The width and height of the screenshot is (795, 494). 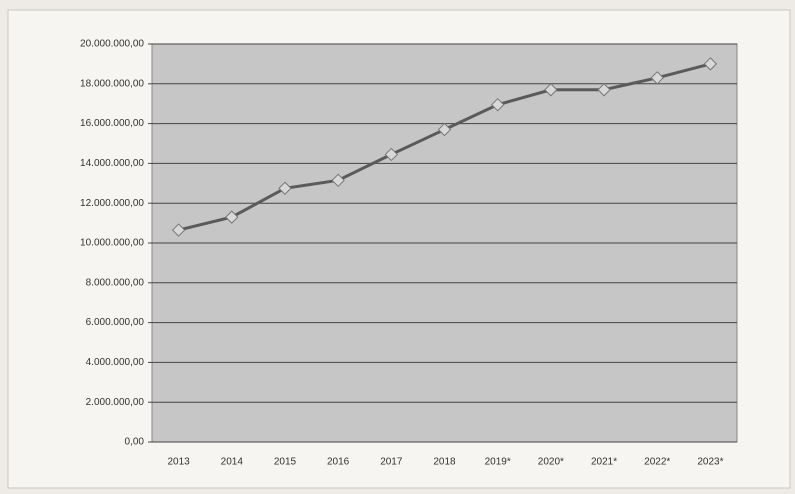 I want to click on x-tick-label: 2020*, so click(x=551, y=462).